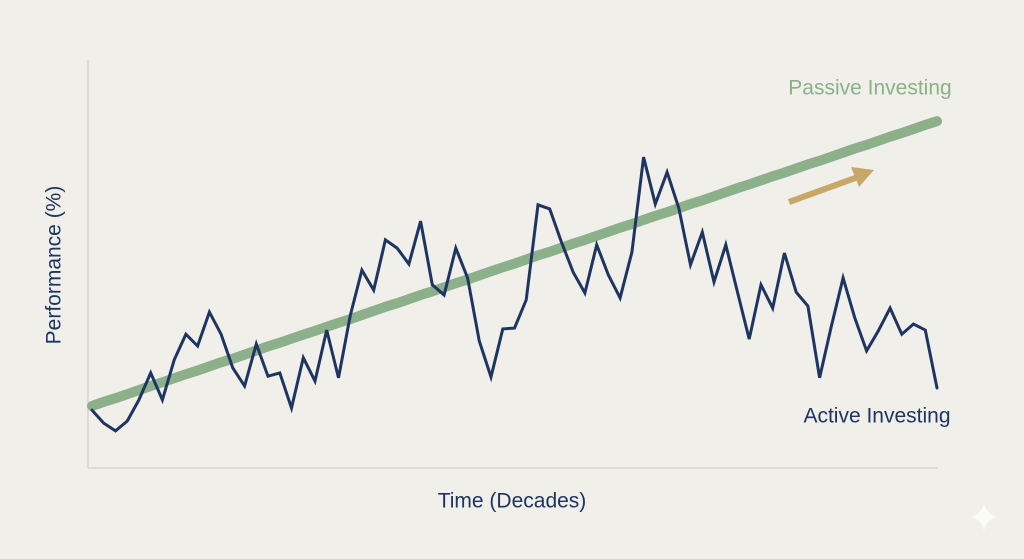 The width and height of the screenshot is (1024, 559). What do you see at coordinates (512, 501) in the screenshot?
I see `x-axis-label: Time (Decades)` at bounding box center [512, 501].